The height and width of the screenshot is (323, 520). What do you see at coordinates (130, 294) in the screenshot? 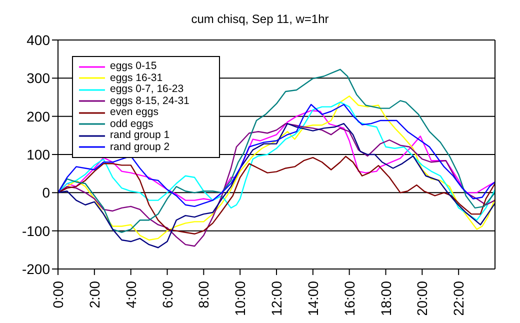
I see `x-tick-label: 4:00` at bounding box center [130, 294].